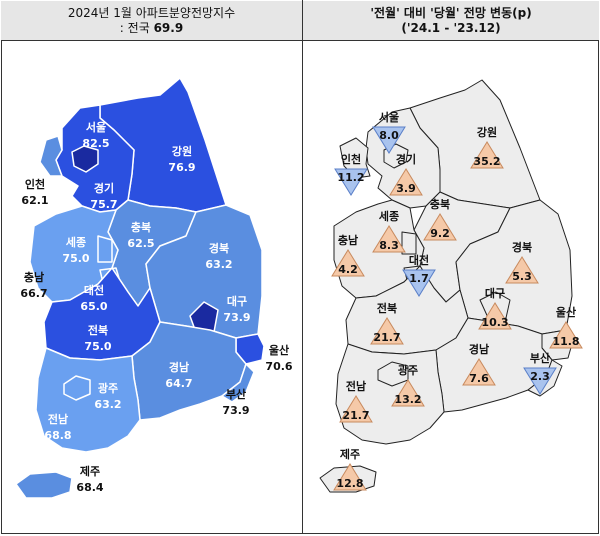  Describe the element at coordinates (181, 167) in the screenshot. I see `left-region-value: 76.9` at that location.